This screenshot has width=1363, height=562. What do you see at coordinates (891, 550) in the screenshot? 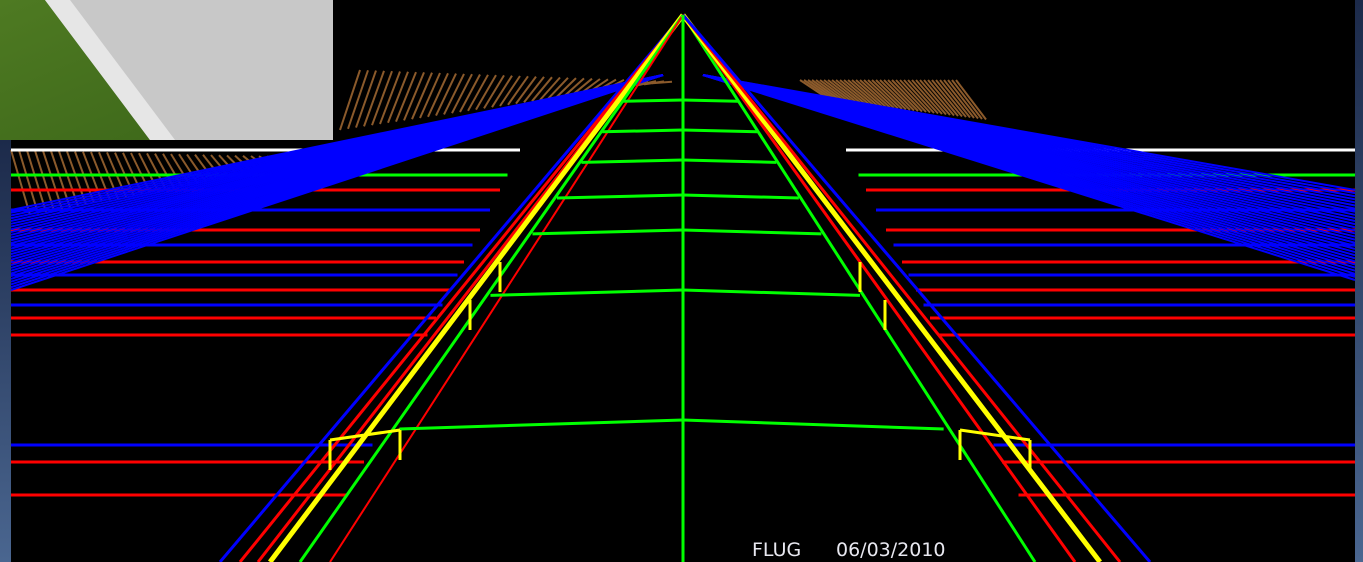
I see `footer-date: 06/03/2010` at bounding box center [891, 550].